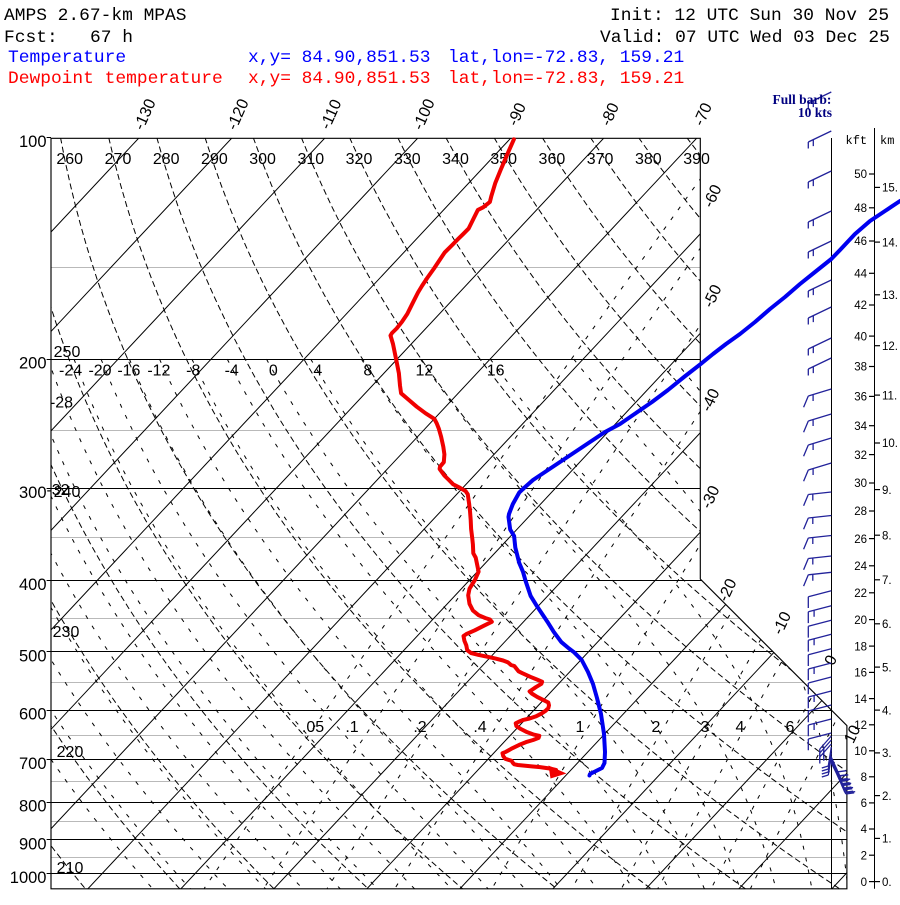 The height and width of the screenshot is (905, 900). What do you see at coordinates (359, 159) in the screenshot?
I see `svg-text: 320` at bounding box center [359, 159].